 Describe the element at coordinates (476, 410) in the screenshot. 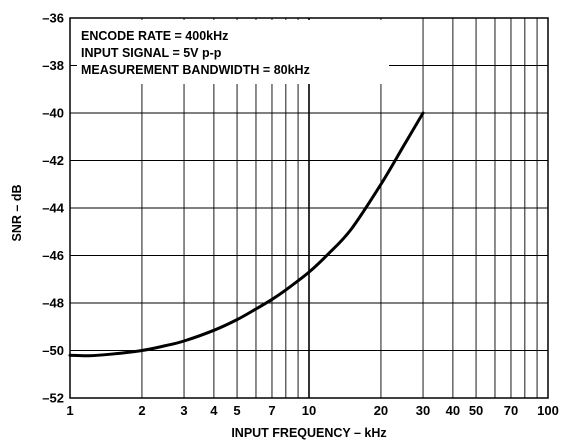

I see `x-tick-label: 50` at that location.